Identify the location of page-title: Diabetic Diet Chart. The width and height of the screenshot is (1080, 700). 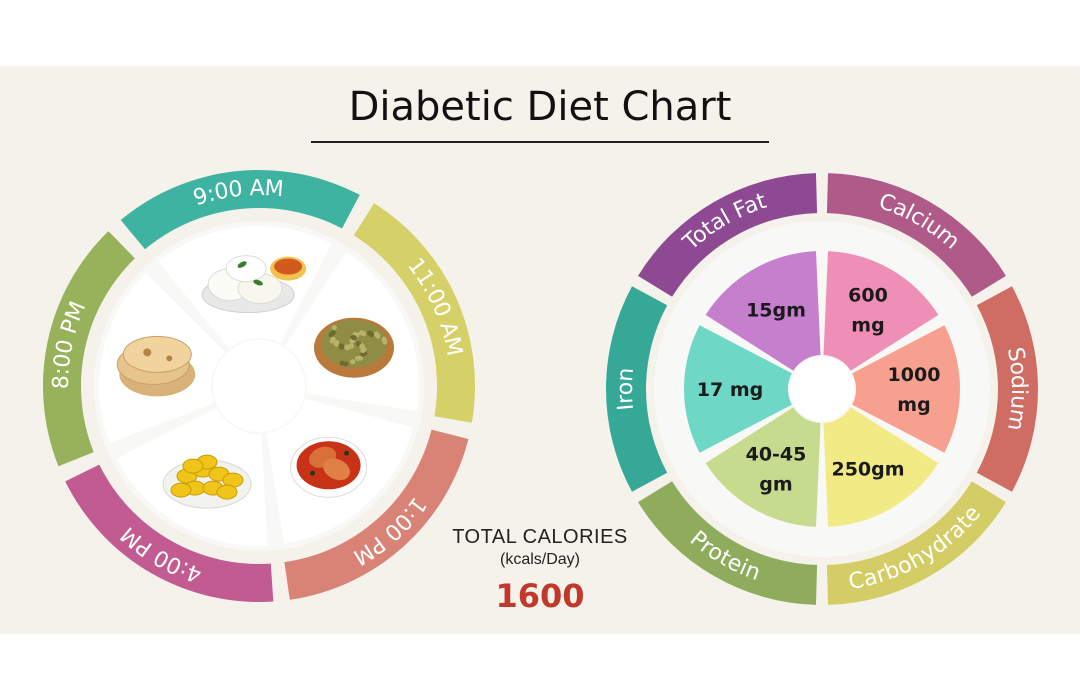
(540, 107).